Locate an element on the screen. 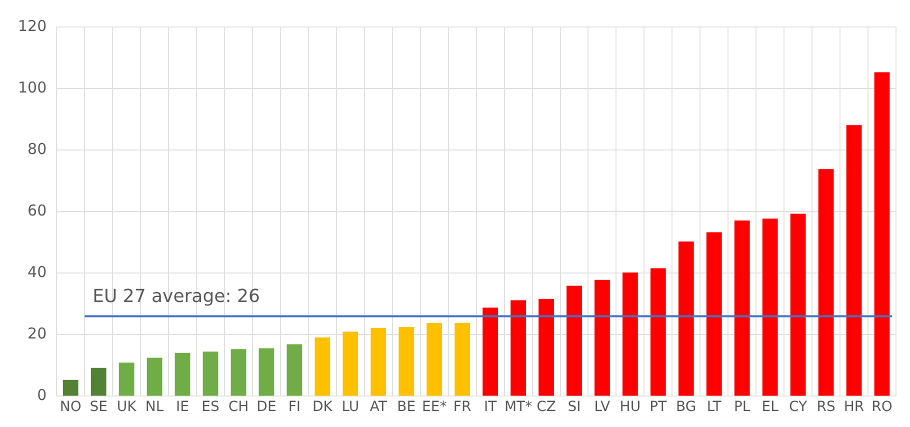 The image size is (910, 427). y-tick-label: 120 is located at coordinates (32, 25).